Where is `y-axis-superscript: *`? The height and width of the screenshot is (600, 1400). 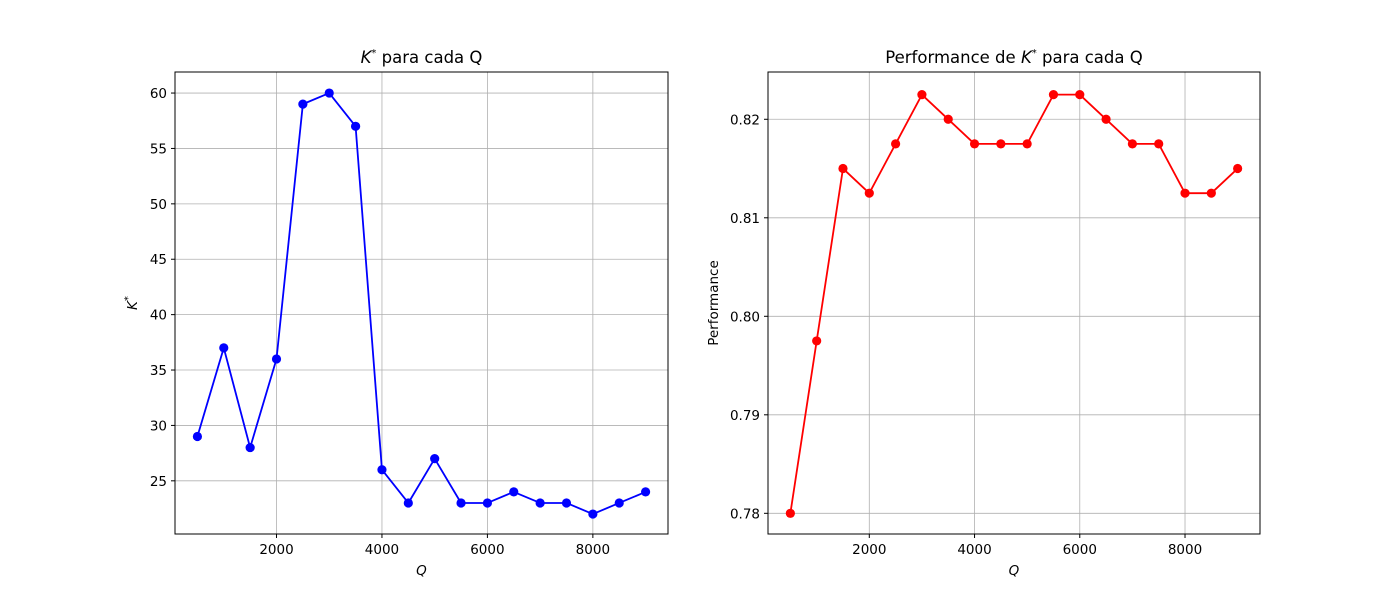
y-axis-superscript: * is located at coordinates (128, 298).